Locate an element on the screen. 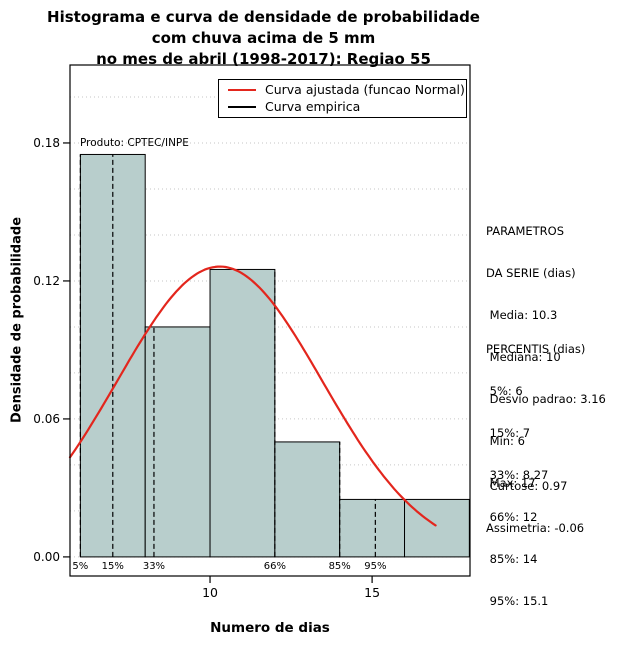  panel-line: 66%: 12 is located at coordinates (512, 517).